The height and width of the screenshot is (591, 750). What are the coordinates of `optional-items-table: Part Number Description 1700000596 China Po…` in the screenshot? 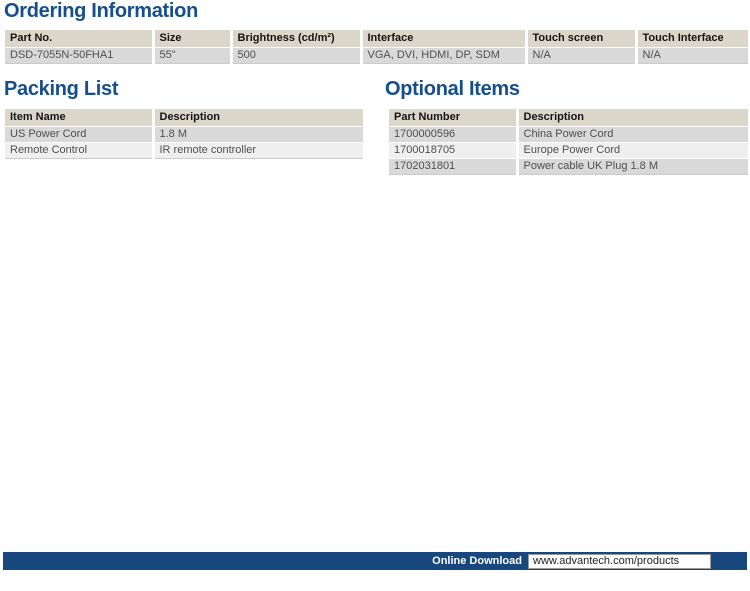 It's located at (568, 142).